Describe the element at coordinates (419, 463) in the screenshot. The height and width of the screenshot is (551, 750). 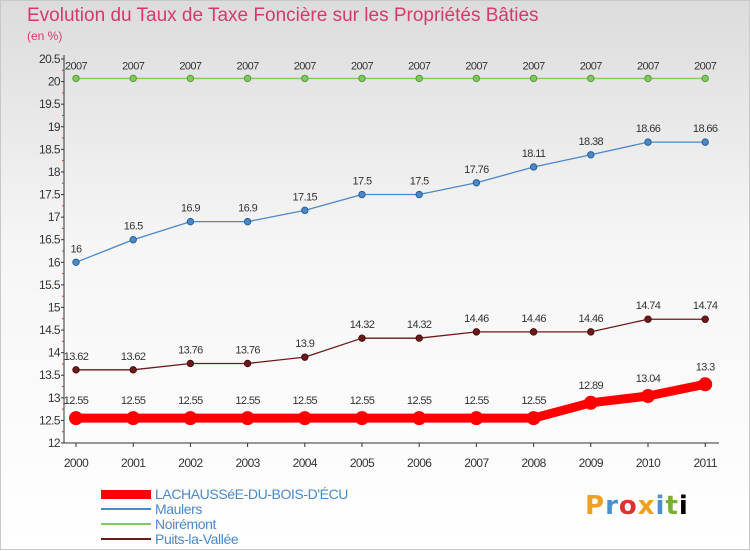
I see `x-tick-label: 2006` at that location.